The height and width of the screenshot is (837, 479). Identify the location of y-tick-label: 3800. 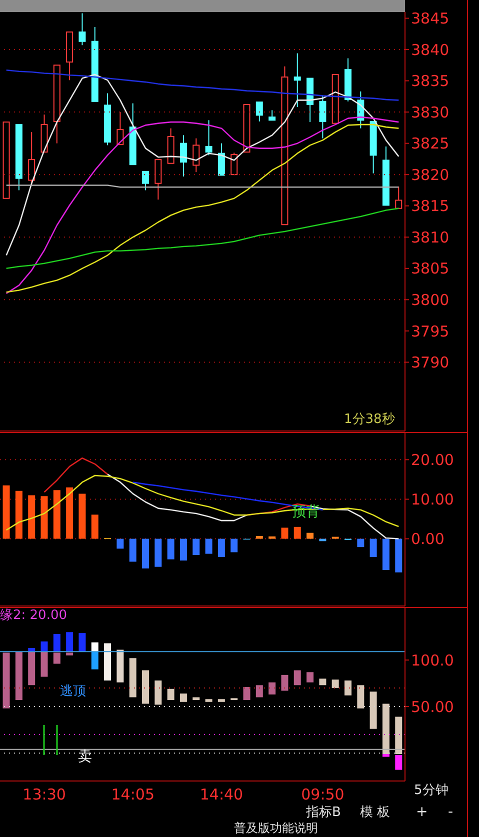
(430, 299).